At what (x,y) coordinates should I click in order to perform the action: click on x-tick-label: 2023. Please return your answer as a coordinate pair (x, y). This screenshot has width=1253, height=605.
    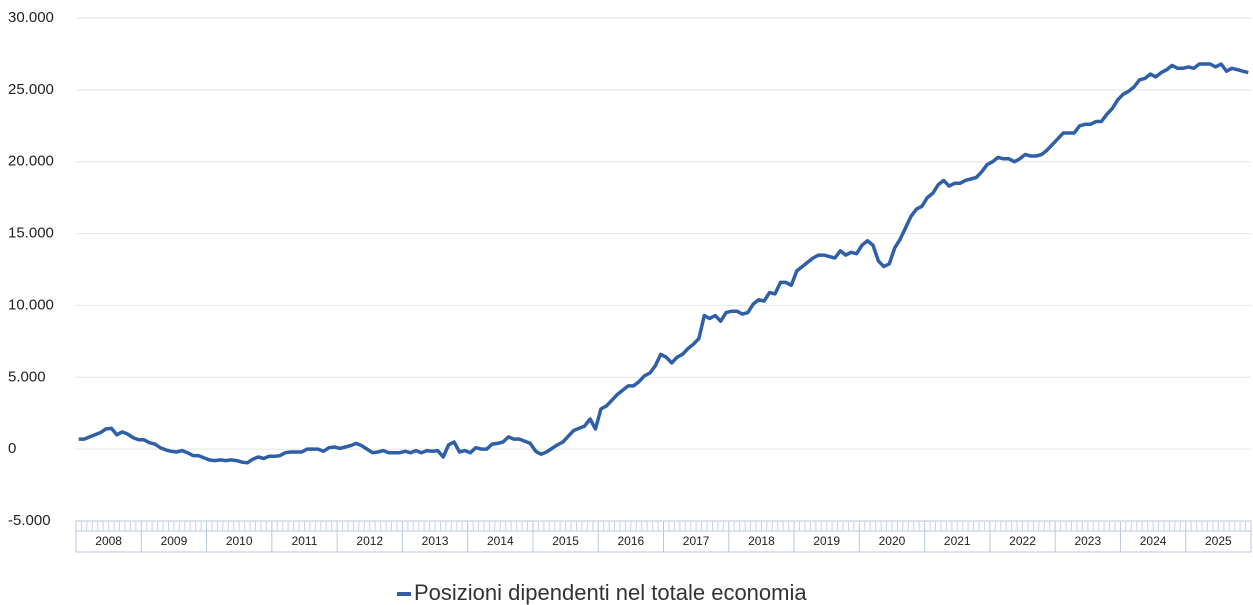
    Looking at the image, I should click on (1087, 541).